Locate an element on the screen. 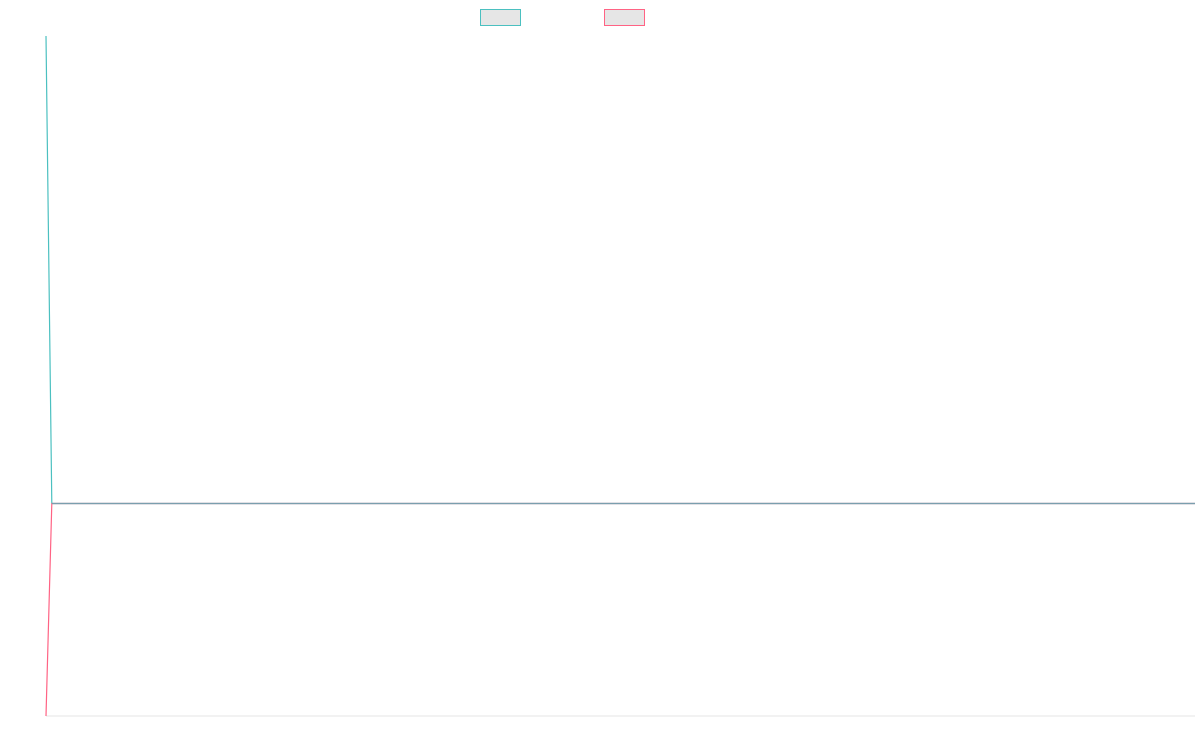  axes is located at coordinates (620, 716).